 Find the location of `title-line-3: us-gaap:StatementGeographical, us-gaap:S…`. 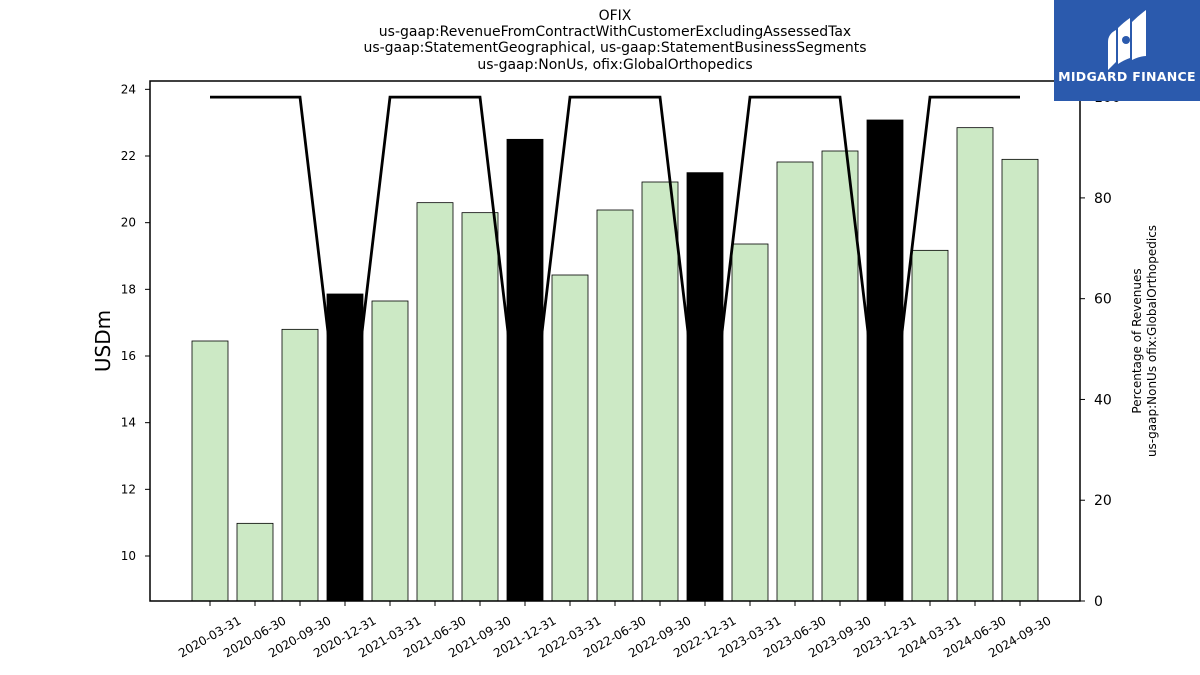

title-line-3: us-gaap:StatementGeographical, us-gaap:S… is located at coordinates (614, 48).